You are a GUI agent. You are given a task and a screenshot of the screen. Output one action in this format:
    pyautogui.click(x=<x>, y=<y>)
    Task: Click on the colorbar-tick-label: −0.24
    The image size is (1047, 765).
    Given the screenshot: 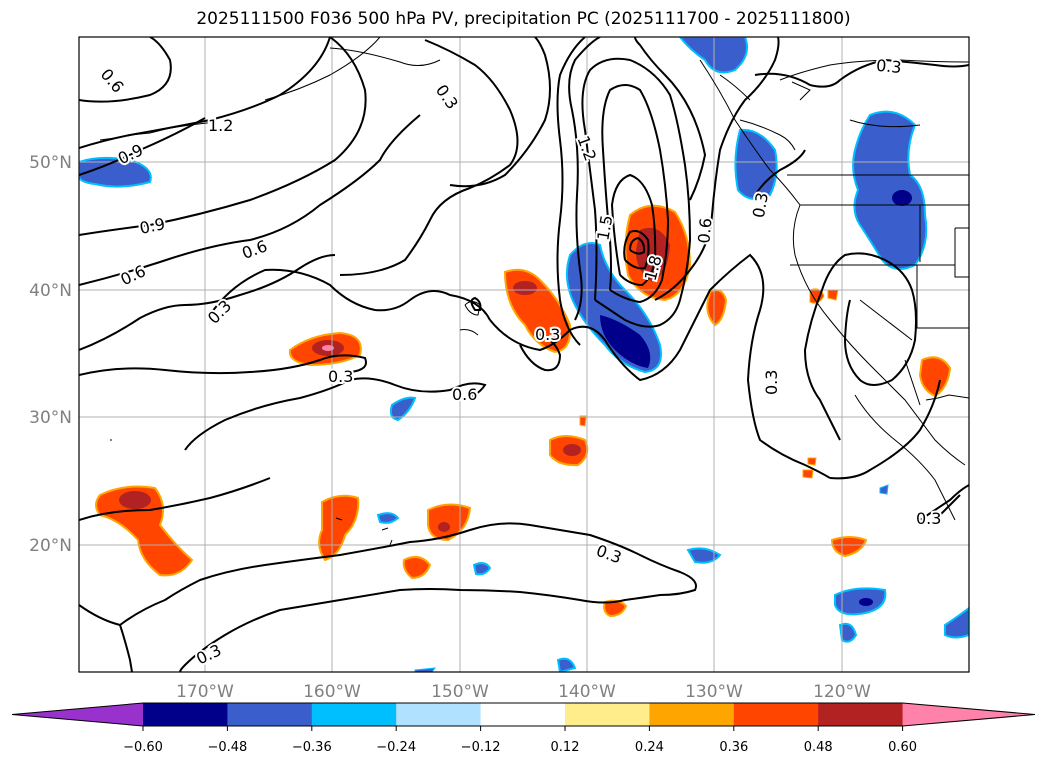 What is the action you would take?
    pyautogui.click(x=396, y=747)
    